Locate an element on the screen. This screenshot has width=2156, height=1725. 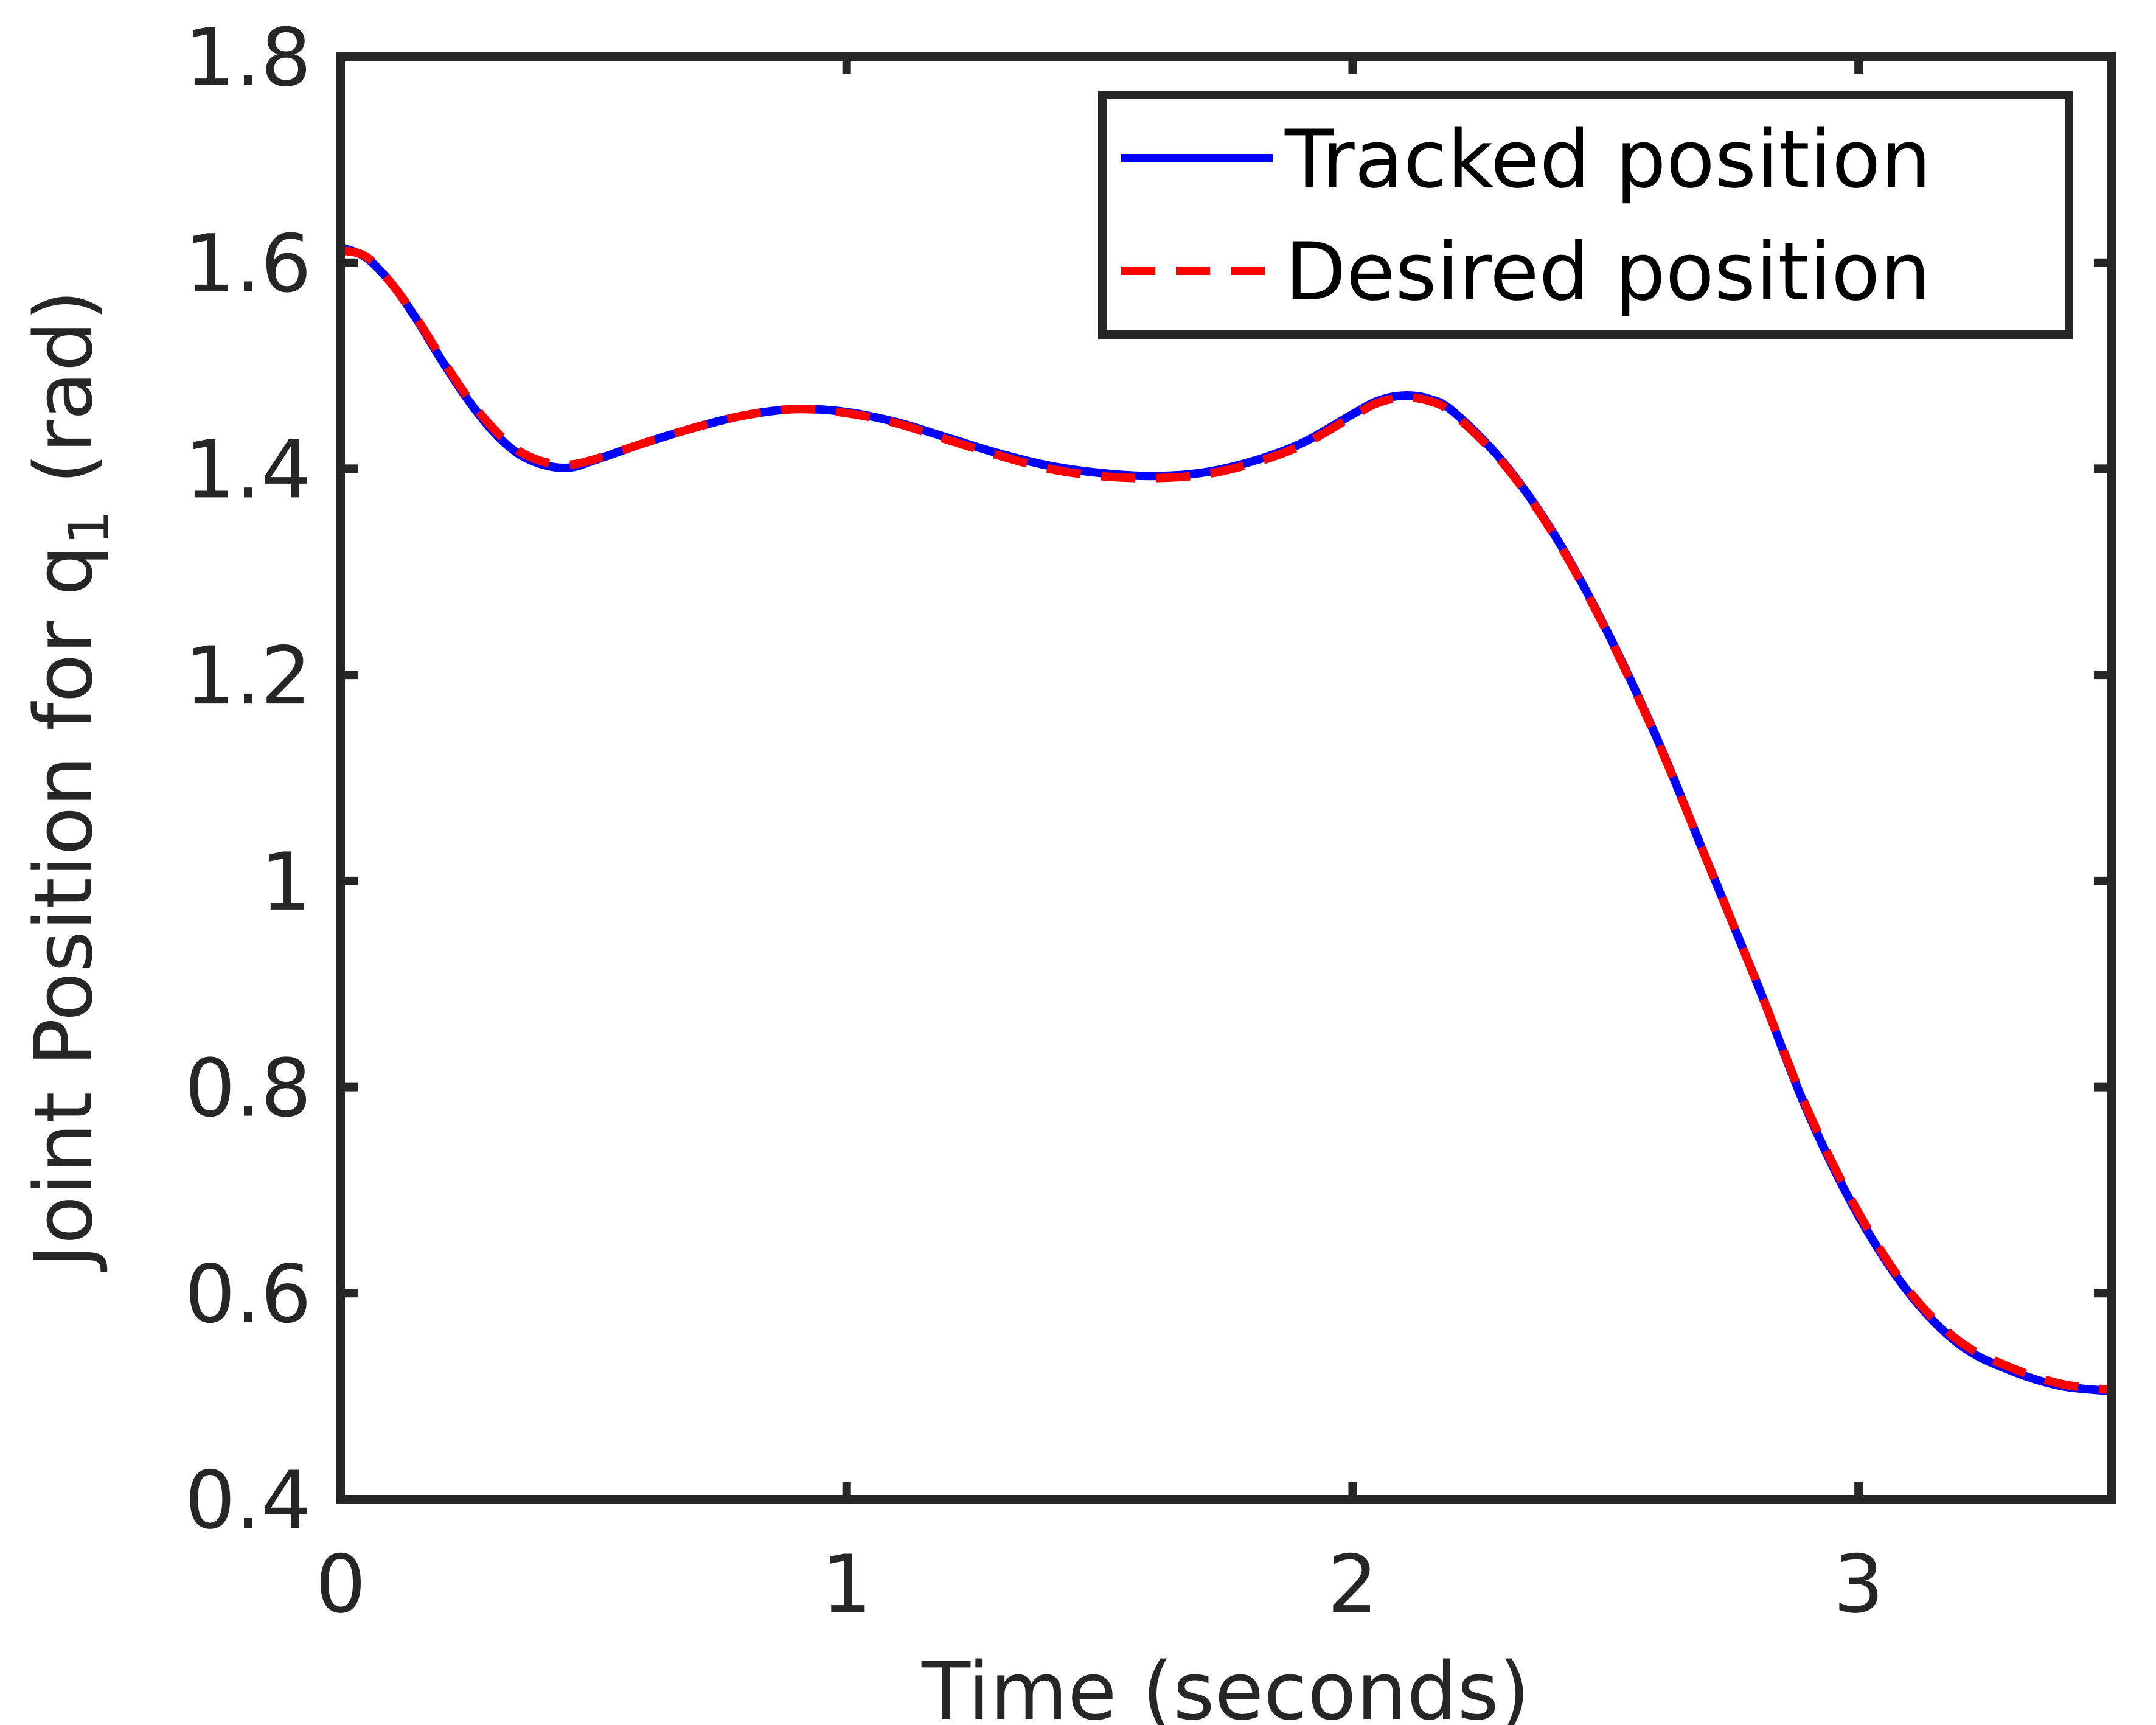
legend-box is located at coordinates (1585, 215).